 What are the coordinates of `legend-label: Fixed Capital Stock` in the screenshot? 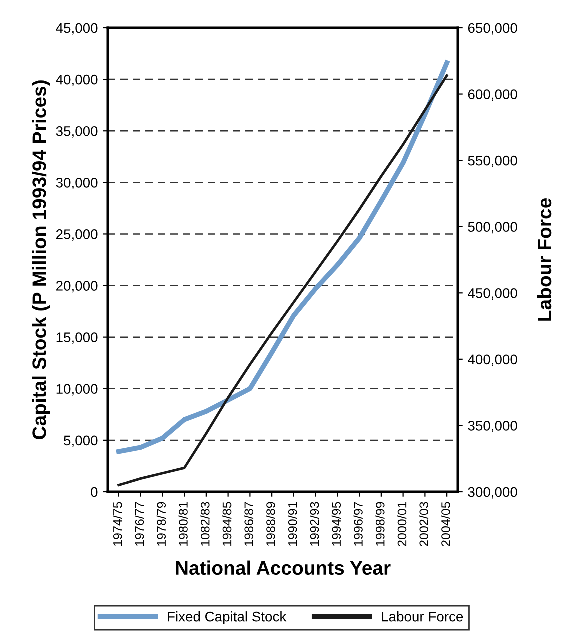 It's located at (227, 618).